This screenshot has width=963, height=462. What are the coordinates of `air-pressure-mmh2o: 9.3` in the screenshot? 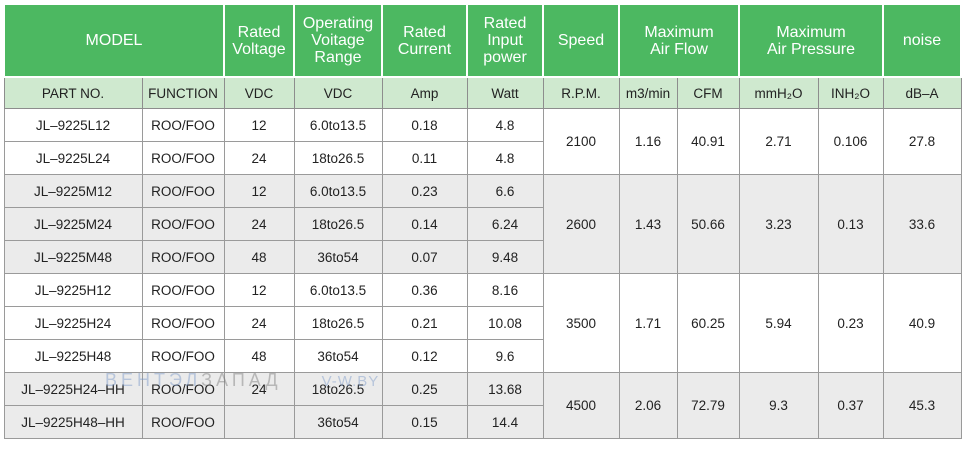 It's located at (778, 405).